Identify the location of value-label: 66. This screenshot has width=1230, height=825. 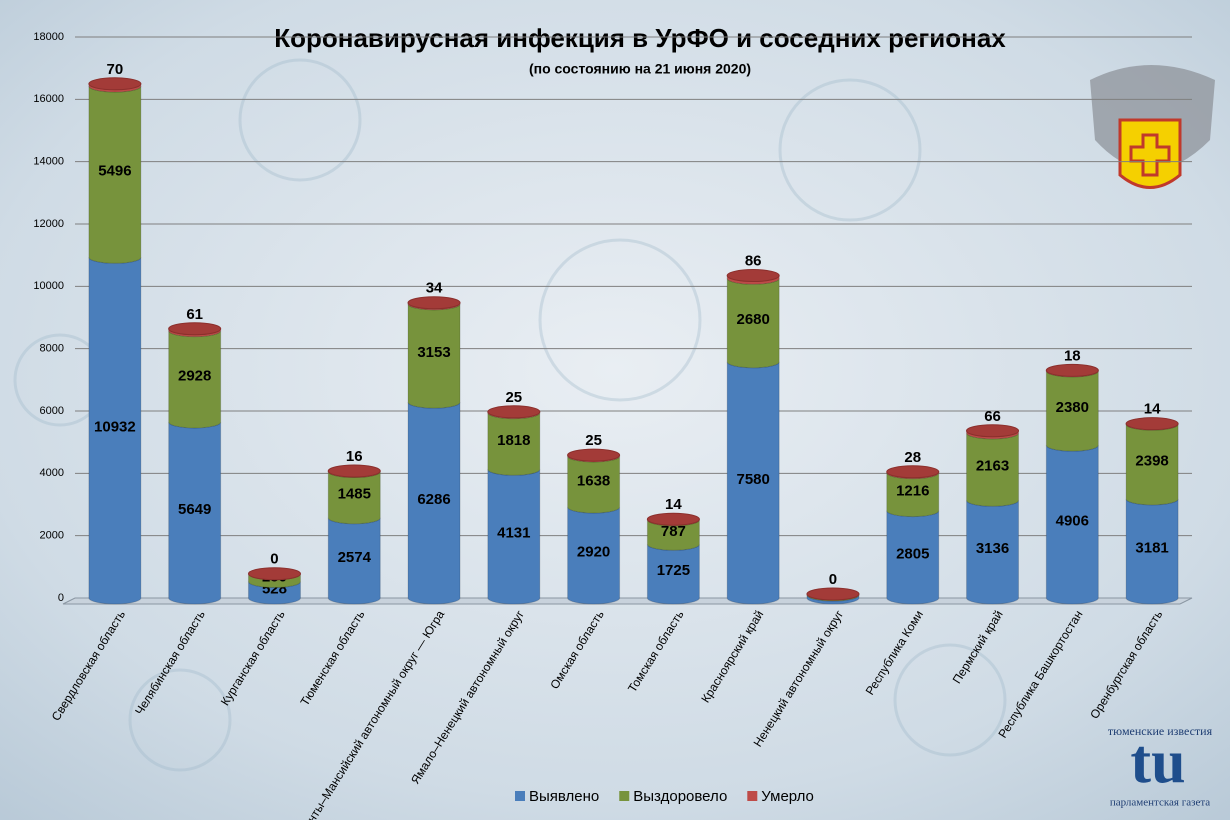
(992, 416).